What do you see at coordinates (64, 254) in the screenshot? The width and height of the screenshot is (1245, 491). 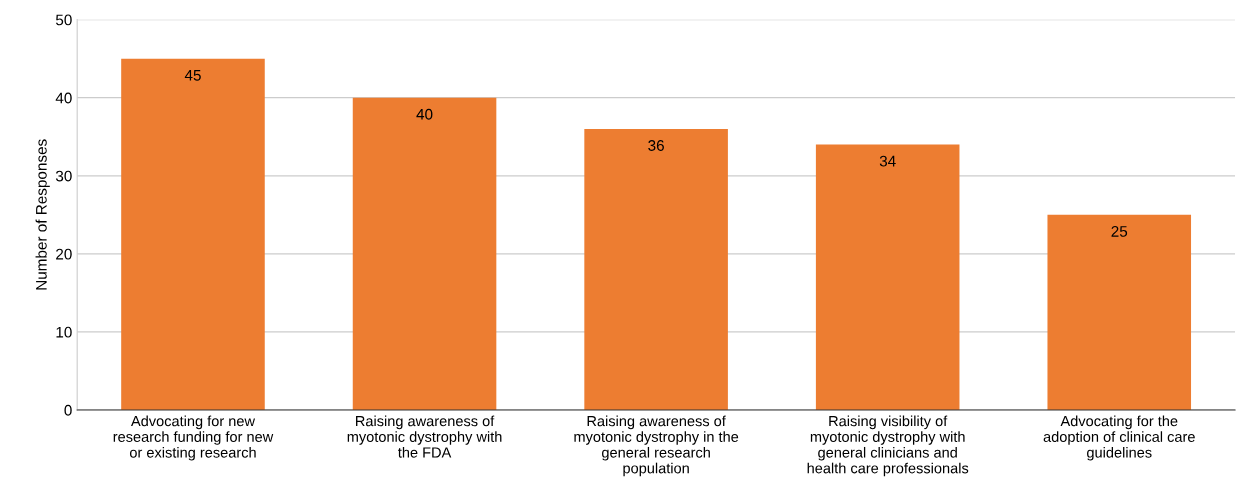 I see `y-tick-label: 20` at bounding box center [64, 254].